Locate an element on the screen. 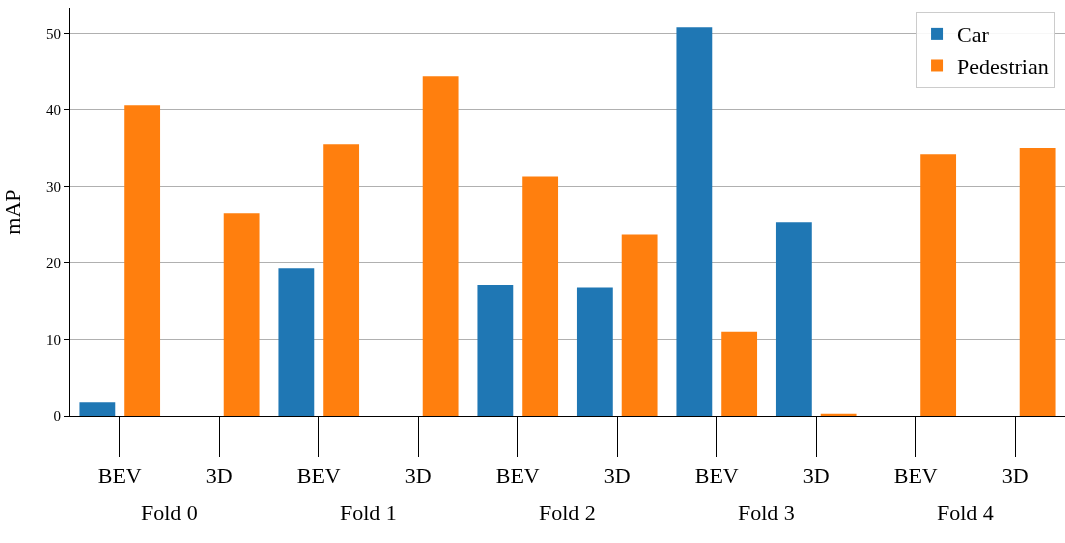 The width and height of the screenshot is (1065, 543). text: Fold 1 is located at coordinates (368, 512).